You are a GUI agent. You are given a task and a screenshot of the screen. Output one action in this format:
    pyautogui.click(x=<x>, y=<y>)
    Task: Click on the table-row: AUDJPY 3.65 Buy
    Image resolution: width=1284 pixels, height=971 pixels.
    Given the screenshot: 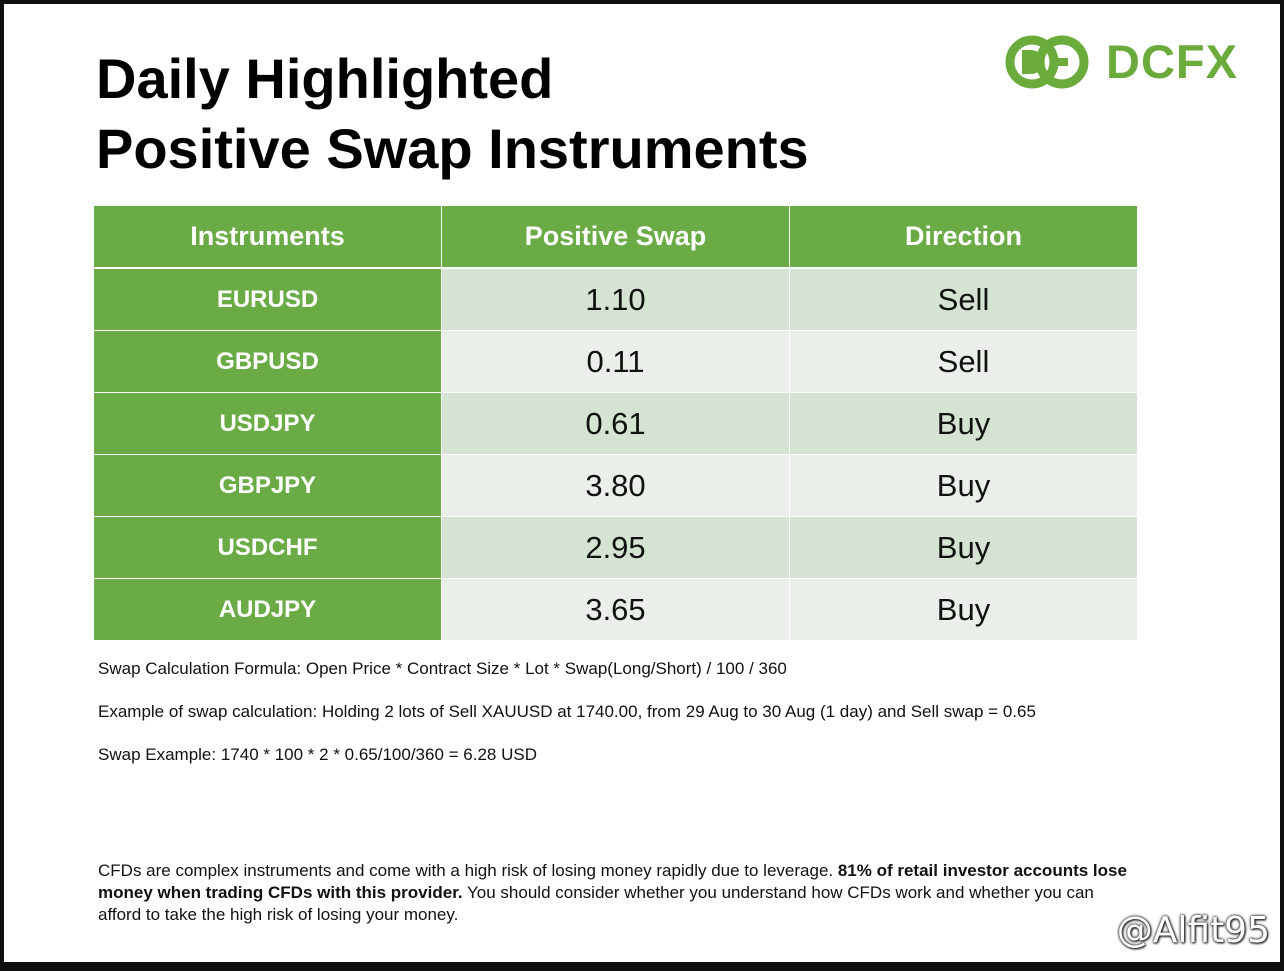 What is the action you would take?
    pyautogui.click(x=616, y=610)
    